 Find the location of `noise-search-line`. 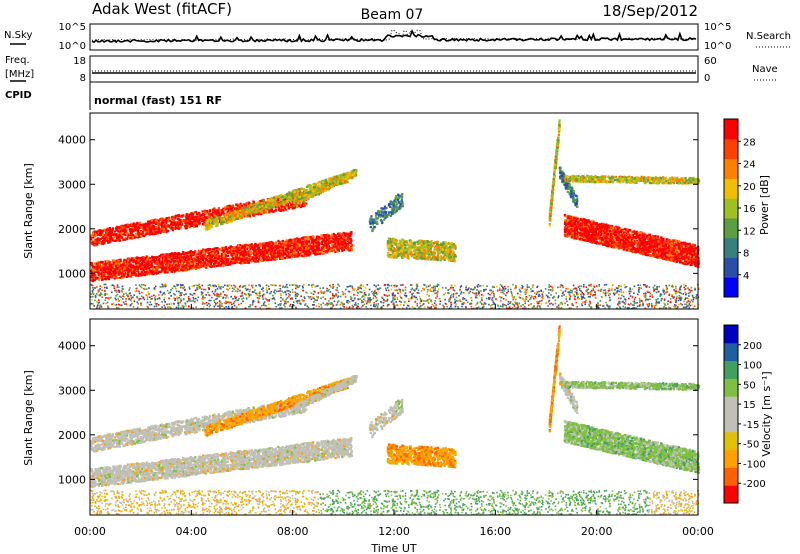

noise-search-line is located at coordinates (394, 35).